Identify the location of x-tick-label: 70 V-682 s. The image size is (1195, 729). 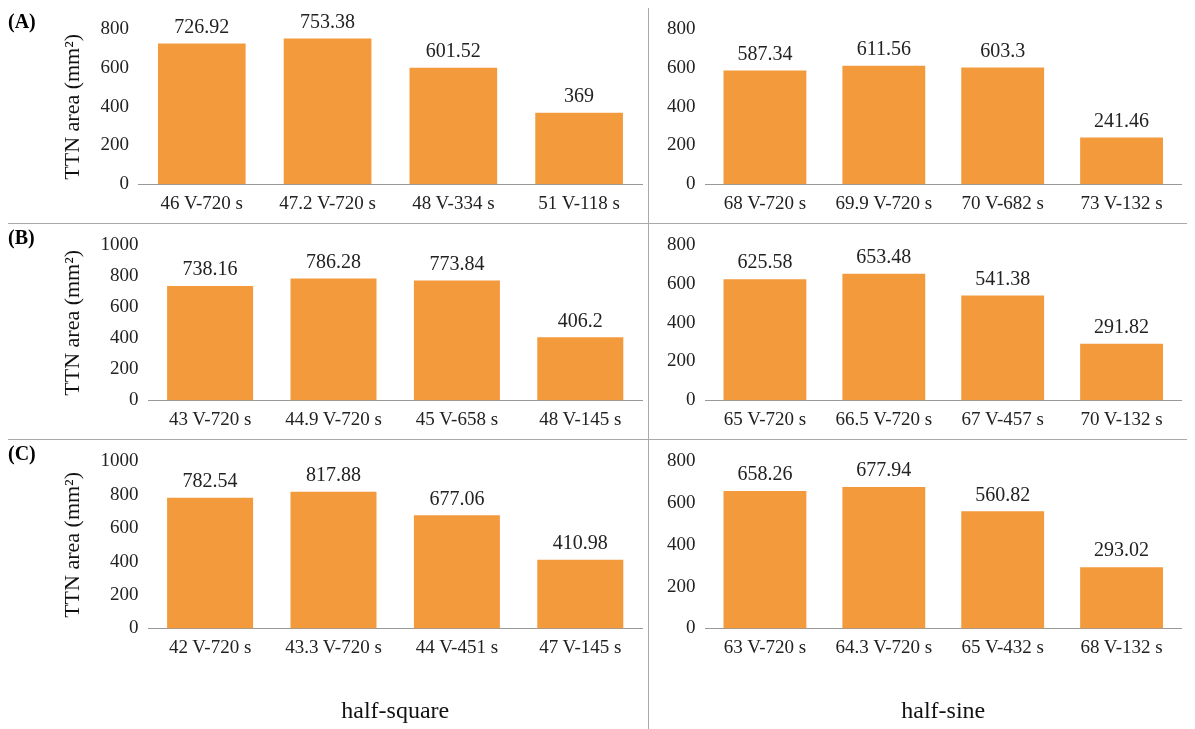
(1002, 202).